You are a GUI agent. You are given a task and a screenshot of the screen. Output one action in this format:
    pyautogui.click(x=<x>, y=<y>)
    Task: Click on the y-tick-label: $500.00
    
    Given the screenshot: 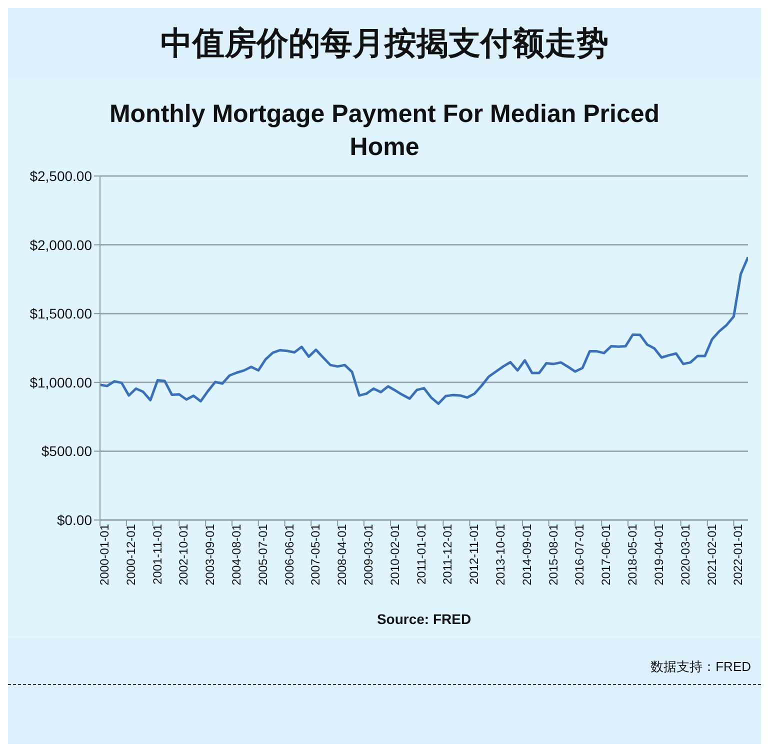 What is the action you would take?
    pyautogui.click(x=66, y=451)
    